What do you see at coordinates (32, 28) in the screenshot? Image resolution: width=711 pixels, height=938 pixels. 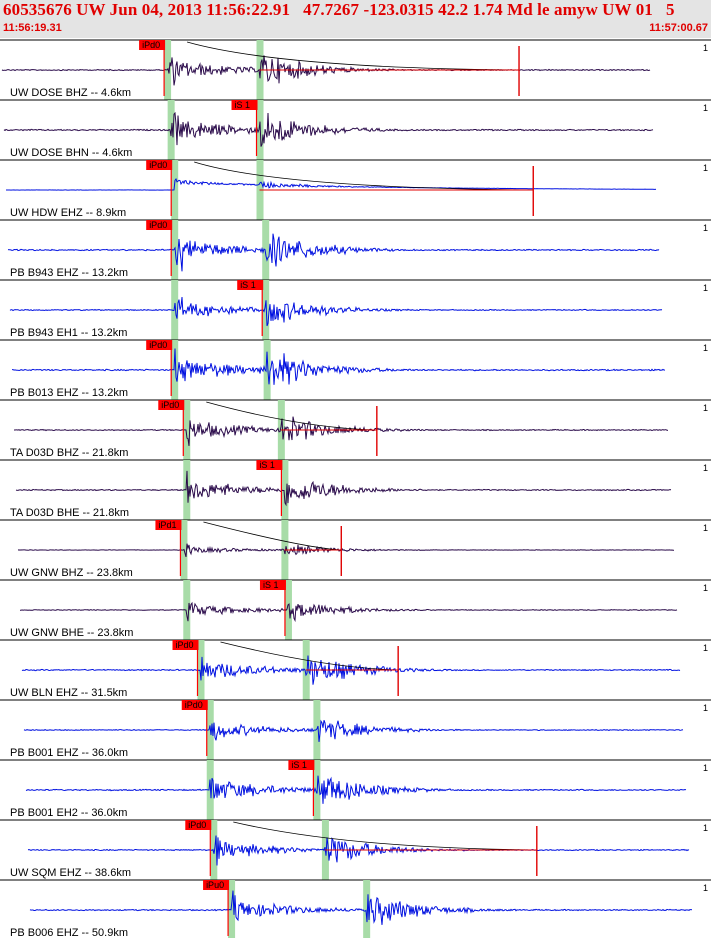 I see `start-time: 11:56:19.31` at bounding box center [32, 28].